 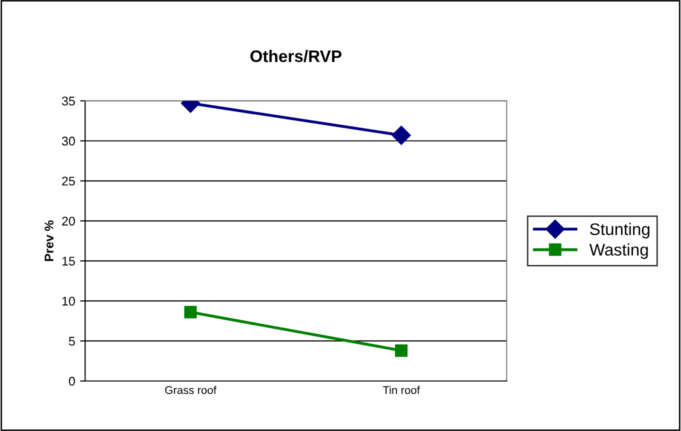 I want to click on y-tick-label: 20, so click(x=68, y=221).